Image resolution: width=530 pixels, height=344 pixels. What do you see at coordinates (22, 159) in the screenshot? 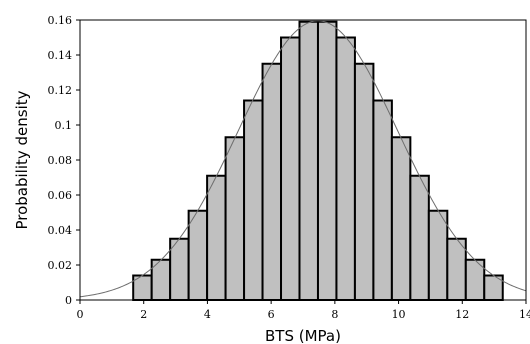
I see `y-axis-title: Probability density` at bounding box center [22, 159].